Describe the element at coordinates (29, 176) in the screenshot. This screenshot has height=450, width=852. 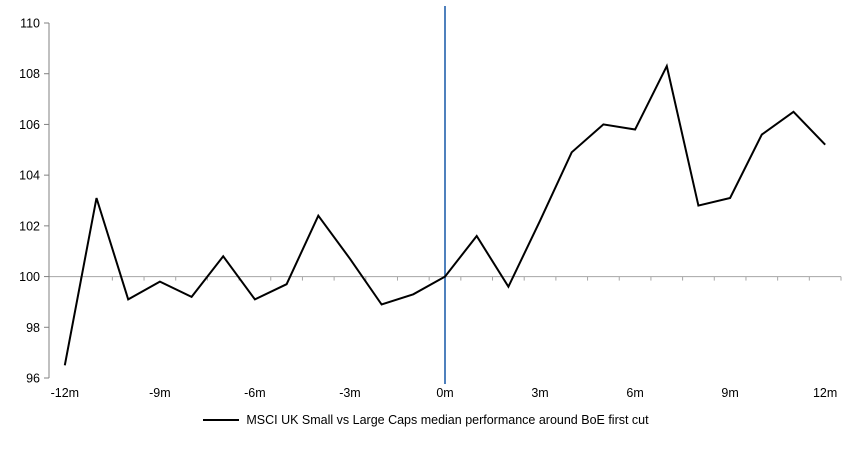
I see `y-axis-tick-label: 104` at that location.